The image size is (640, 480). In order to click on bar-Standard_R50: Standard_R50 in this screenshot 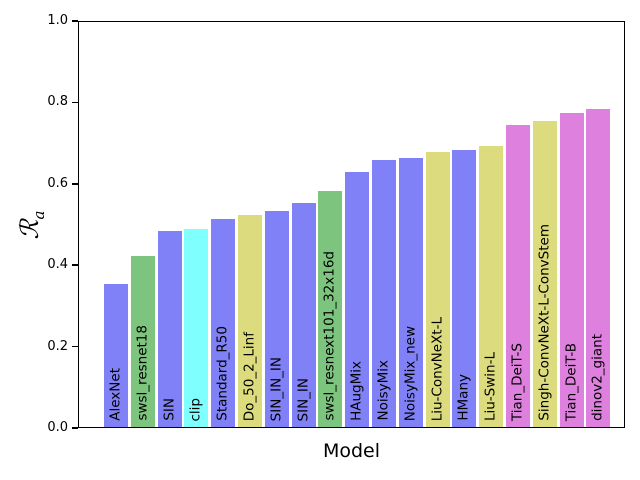, I will do `click(223, 323)`.